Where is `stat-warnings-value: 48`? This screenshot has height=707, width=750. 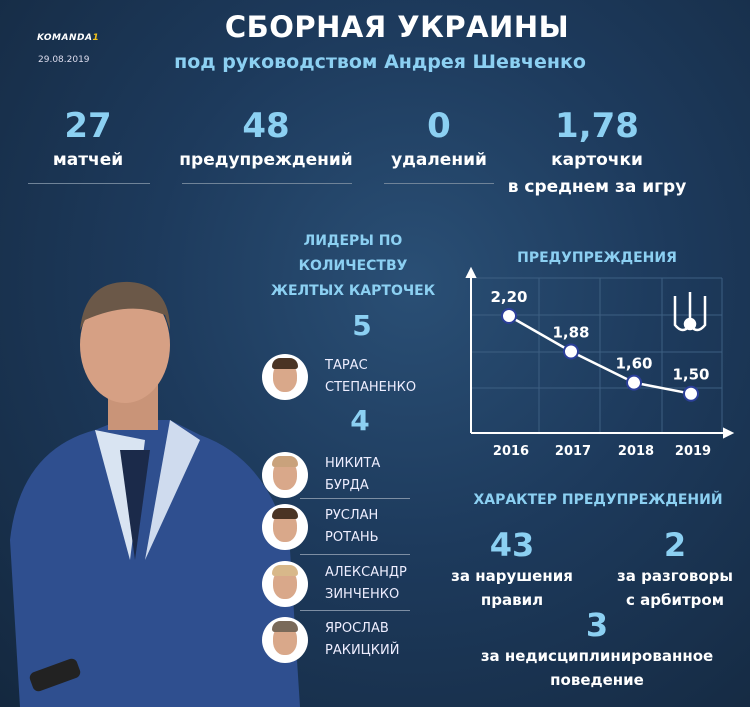 stat-warnings-value: 48 is located at coordinates (266, 126).